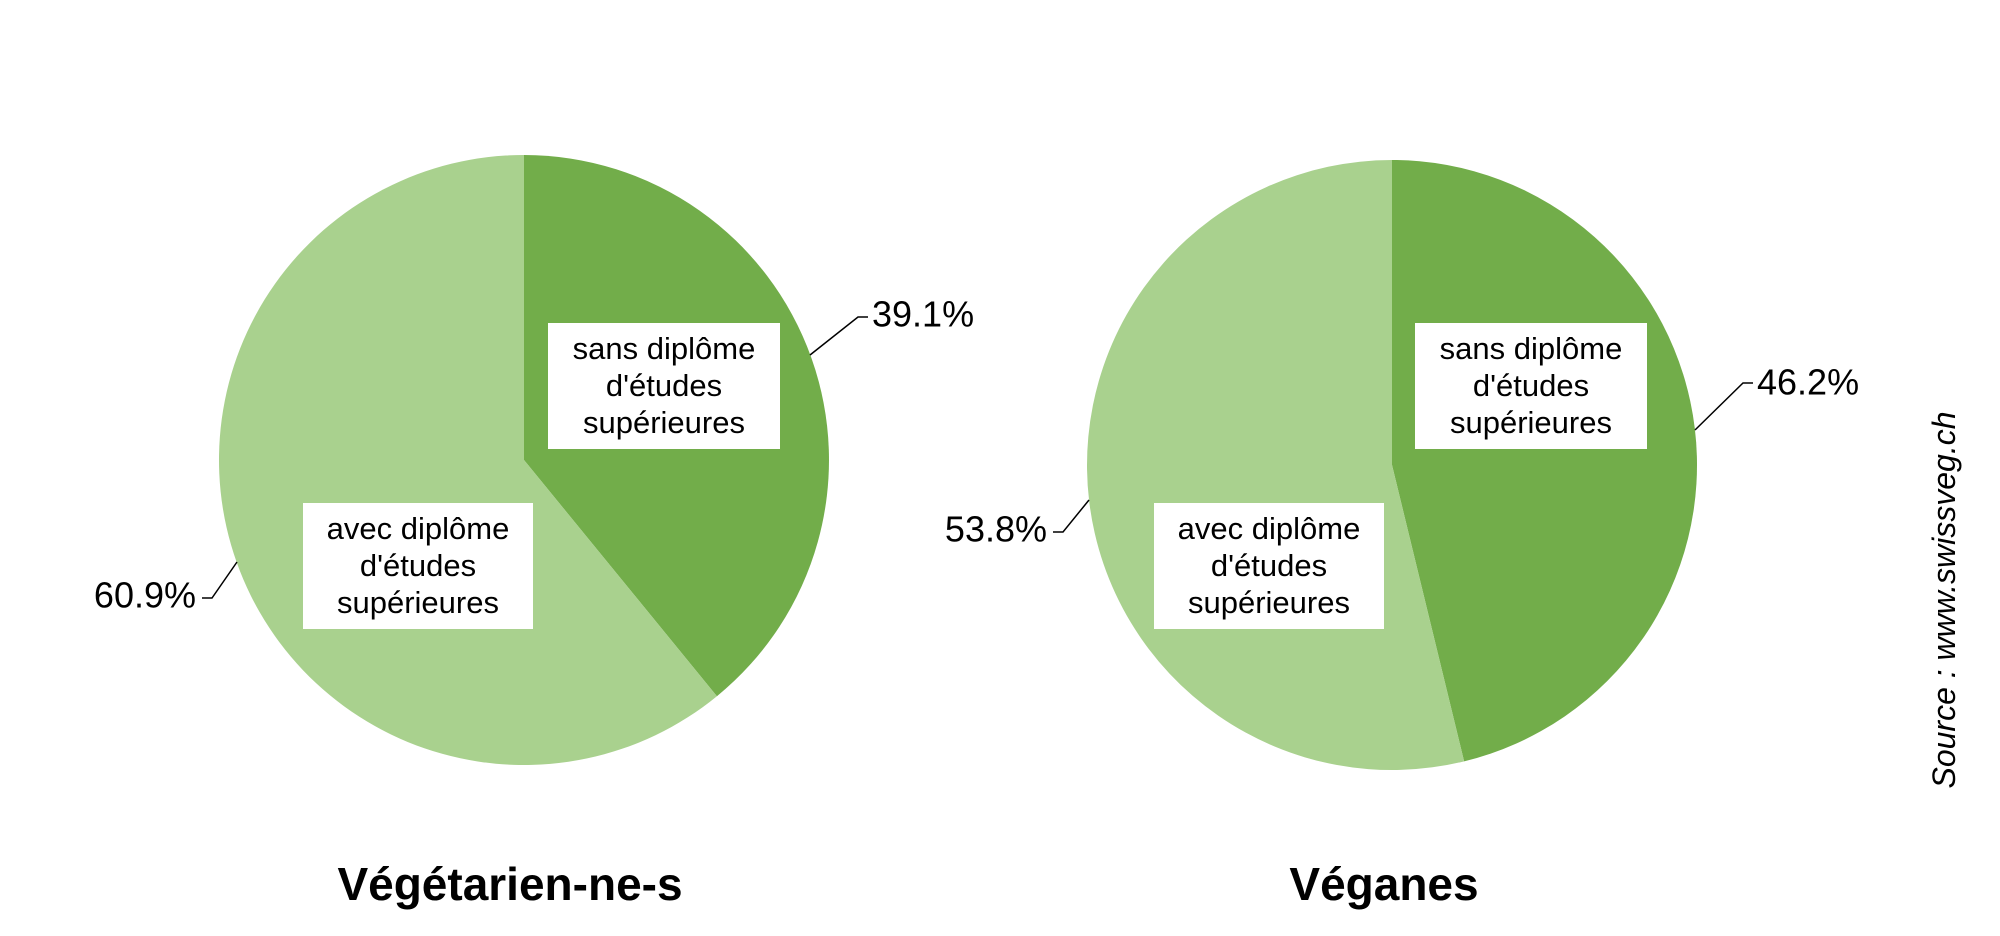 Image resolution: width=2000 pixels, height=936 pixels. Describe the element at coordinates (1944, 599) in the screenshot. I see `source-credit: Source : www.swissveg.ch` at that location.